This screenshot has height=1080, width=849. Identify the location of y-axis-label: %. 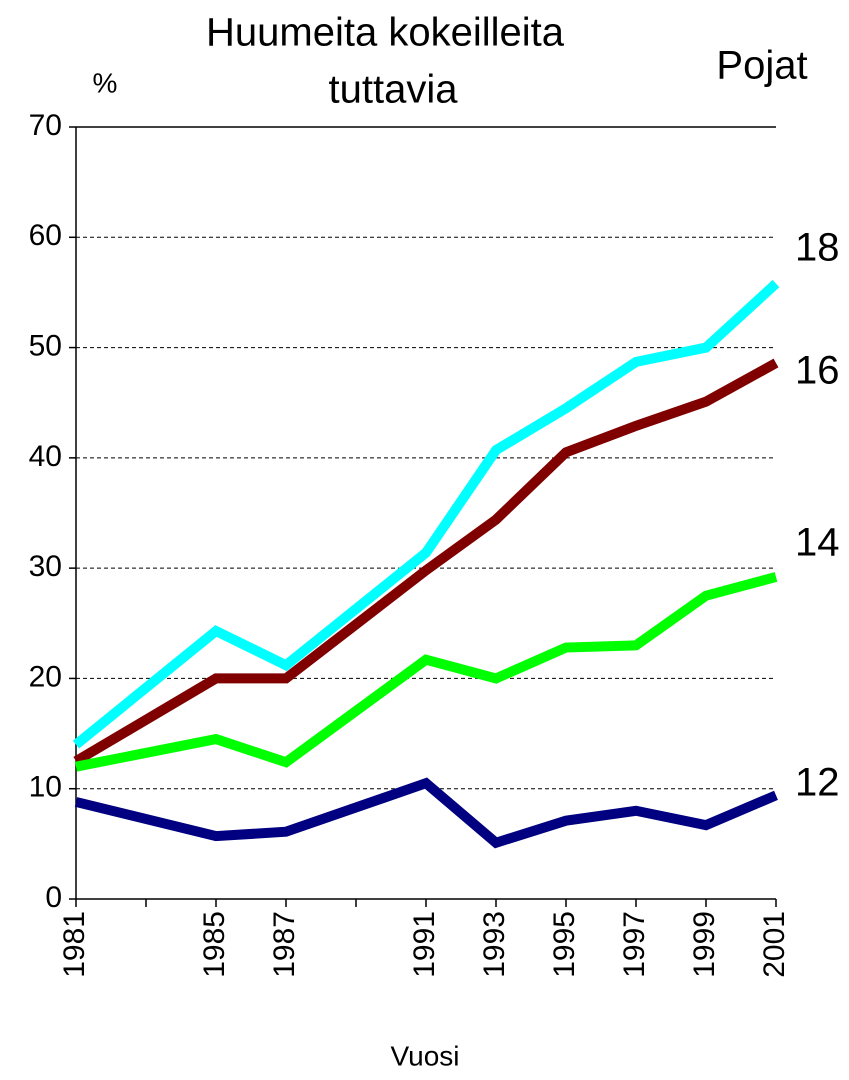
(105, 82).